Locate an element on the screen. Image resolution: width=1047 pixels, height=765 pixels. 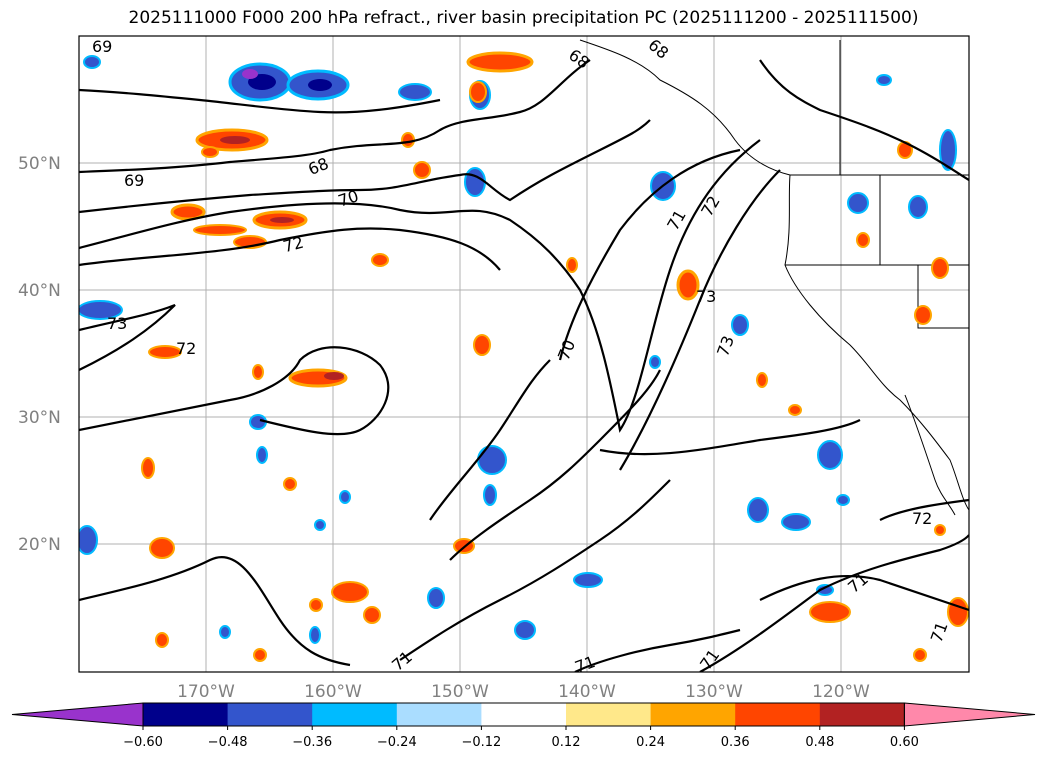
lat-label: 40°N is located at coordinates (39, 291).